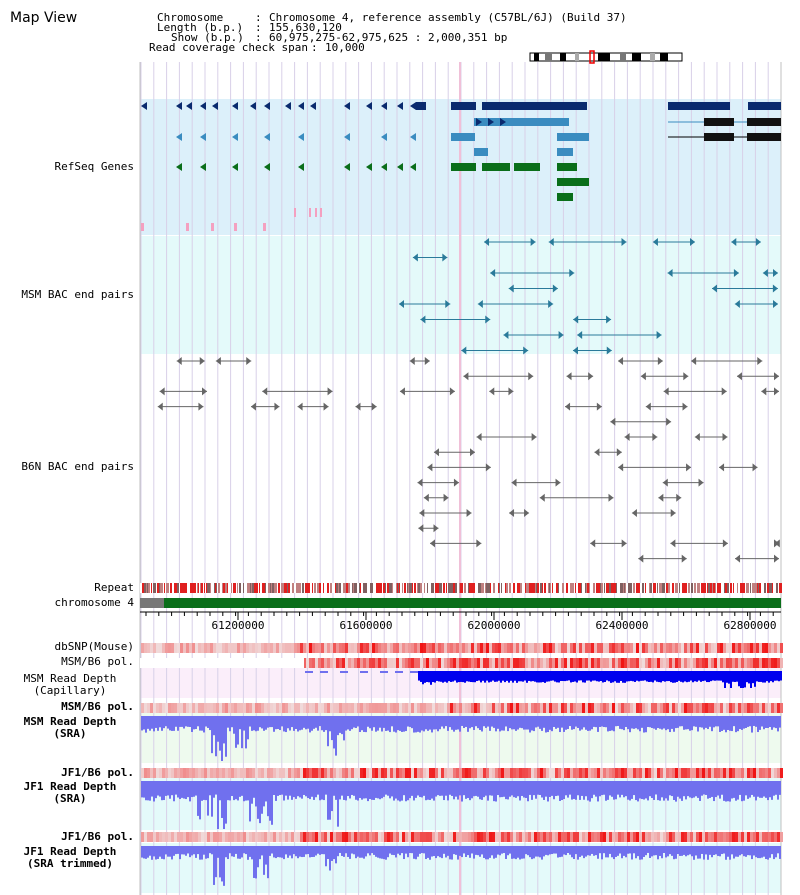 The image size is (800, 895). Describe the element at coordinates (70, 690) in the screenshot. I see `label-msm-depth-cap-2: (Capillary)` at that location.